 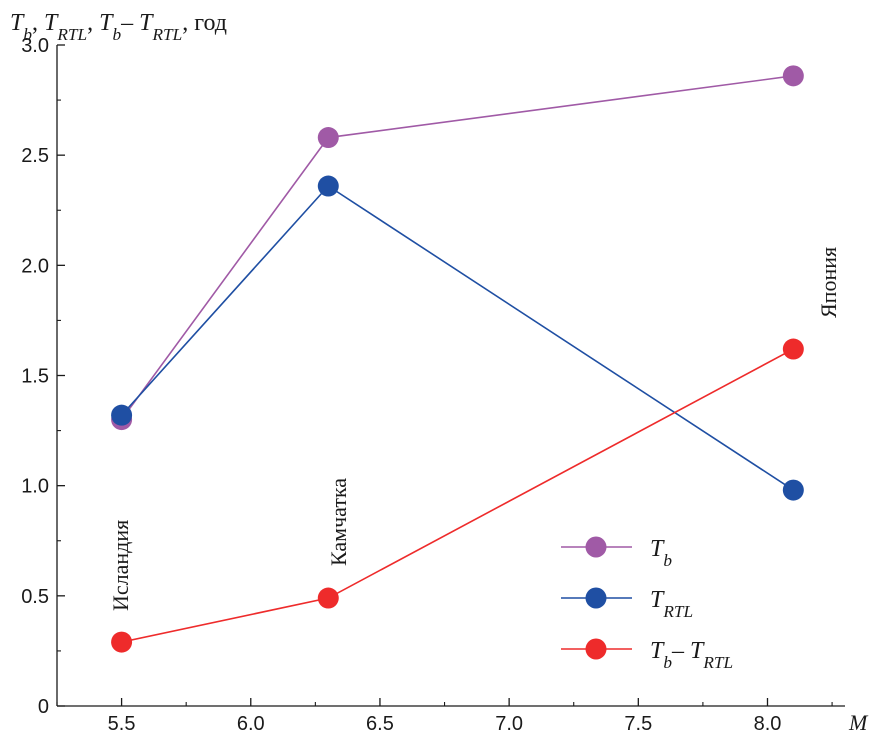 What do you see at coordinates (204, 23) in the screenshot?
I see `y-axis-title-part: , год` at bounding box center [204, 23].